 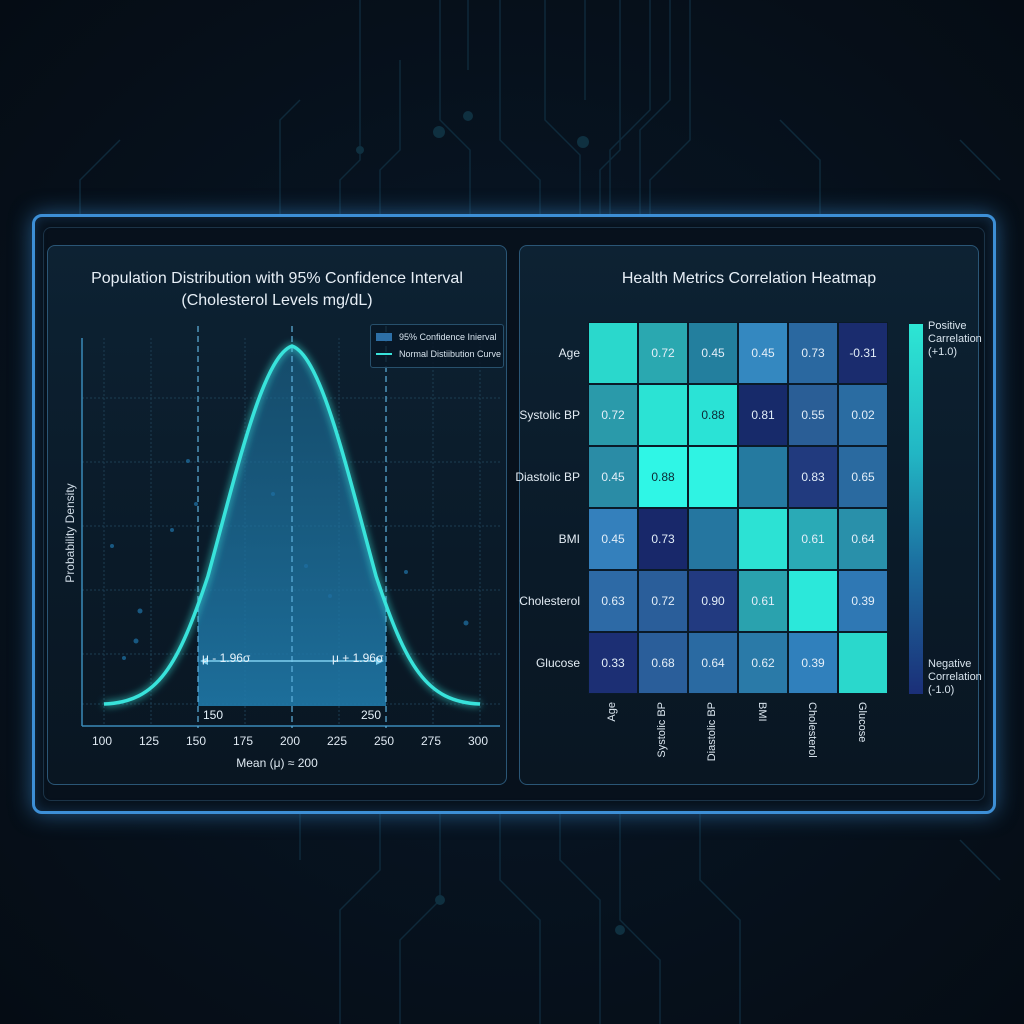 What do you see at coordinates (813, 477) in the screenshot?
I see `heatmap-cell: 0.83` at bounding box center [813, 477].